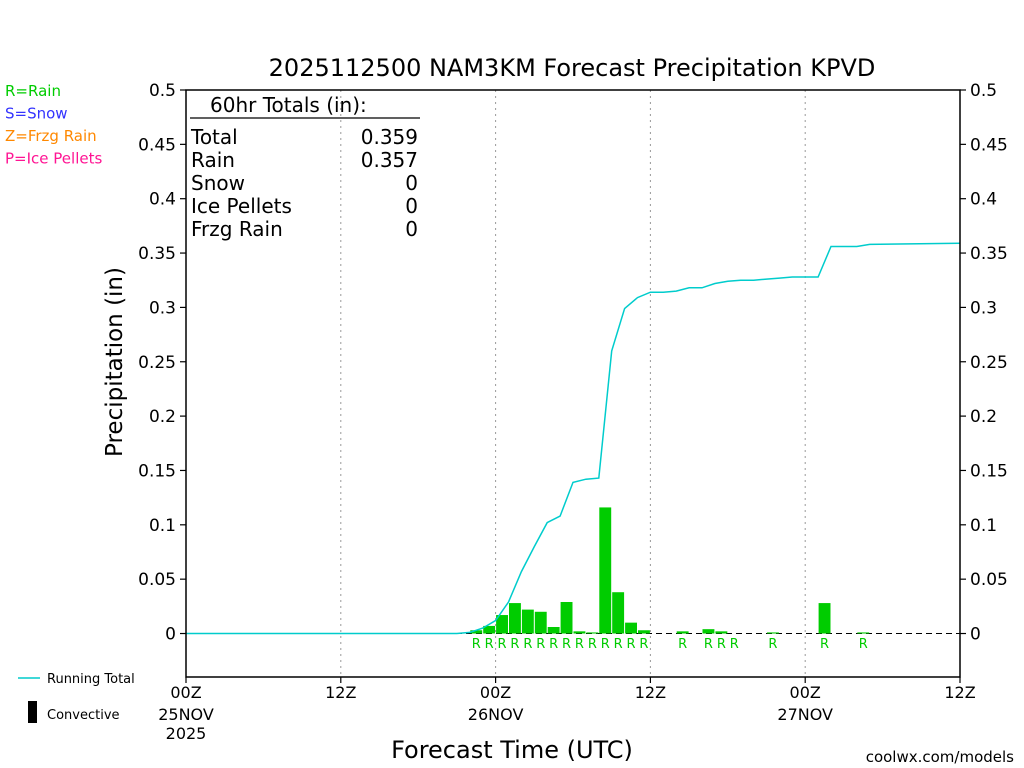  I want to click on y-tick-label-right: 0.15, so click(989, 471).